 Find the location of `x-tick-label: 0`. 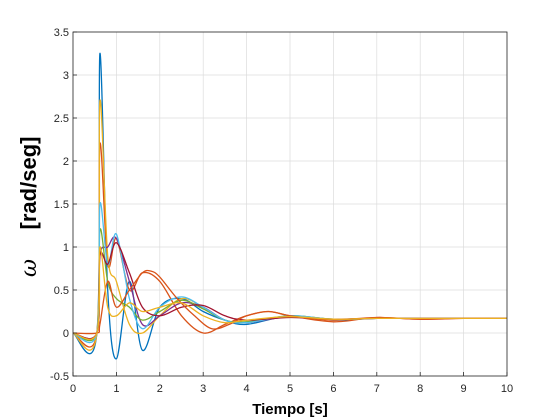

x-tick-label: 0 is located at coordinates (73, 389).